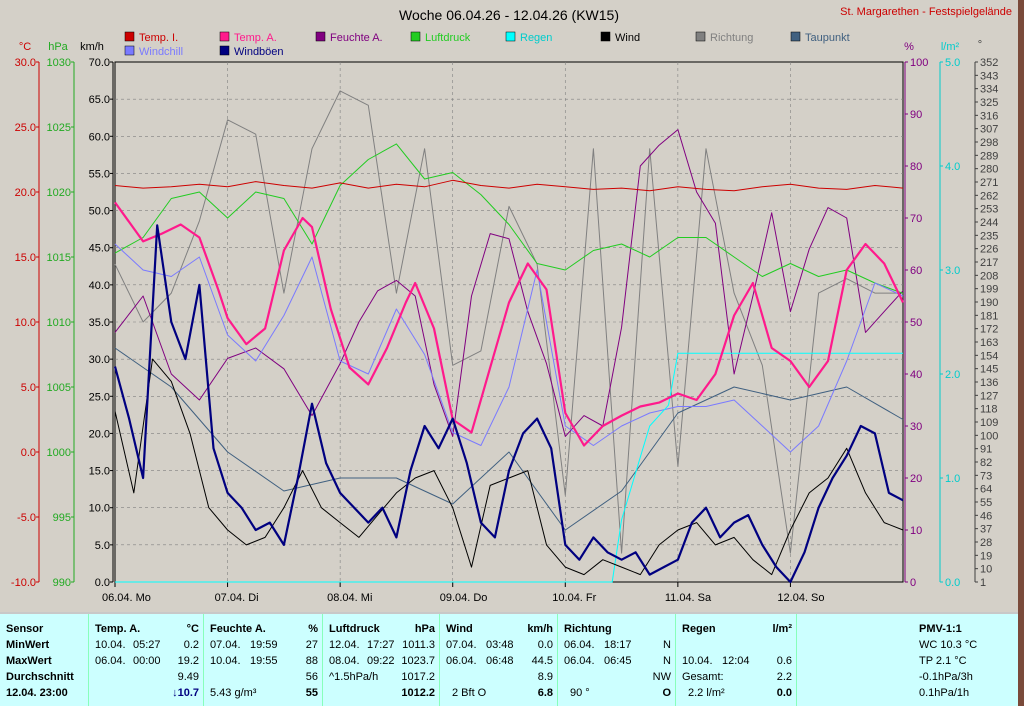 This screenshot has width=1024, height=706. What do you see at coordinates (944, 693) in the screenshot?
I see `pmv-line-trend1h: 0.1hPa/1h` at bounding box center [944, 693].